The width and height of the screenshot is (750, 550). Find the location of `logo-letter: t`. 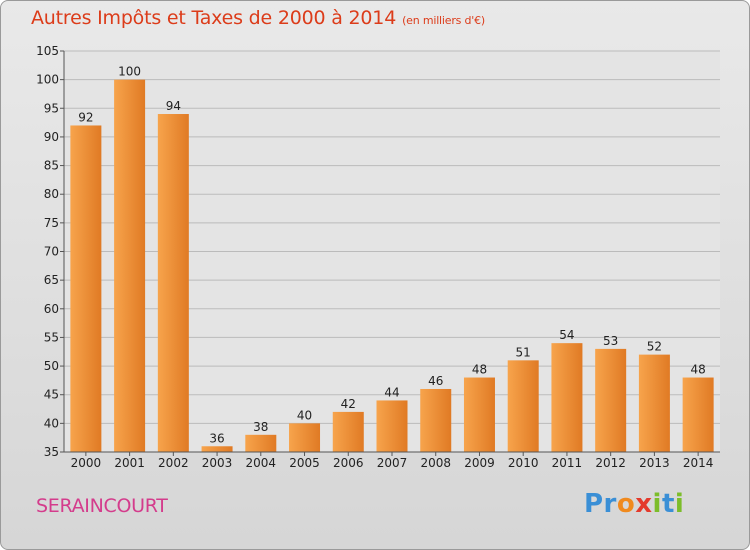

logo-letter: t is located at coordinates (668, 504).